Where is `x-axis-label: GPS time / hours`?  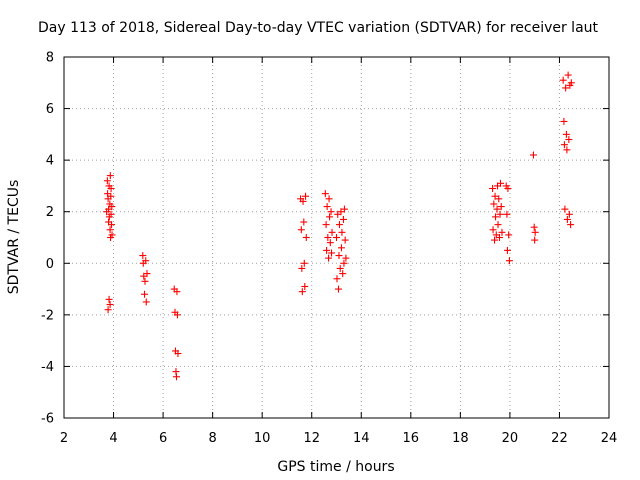
x-axis-label: GPS time / hours is located at coordinates (335, 467).